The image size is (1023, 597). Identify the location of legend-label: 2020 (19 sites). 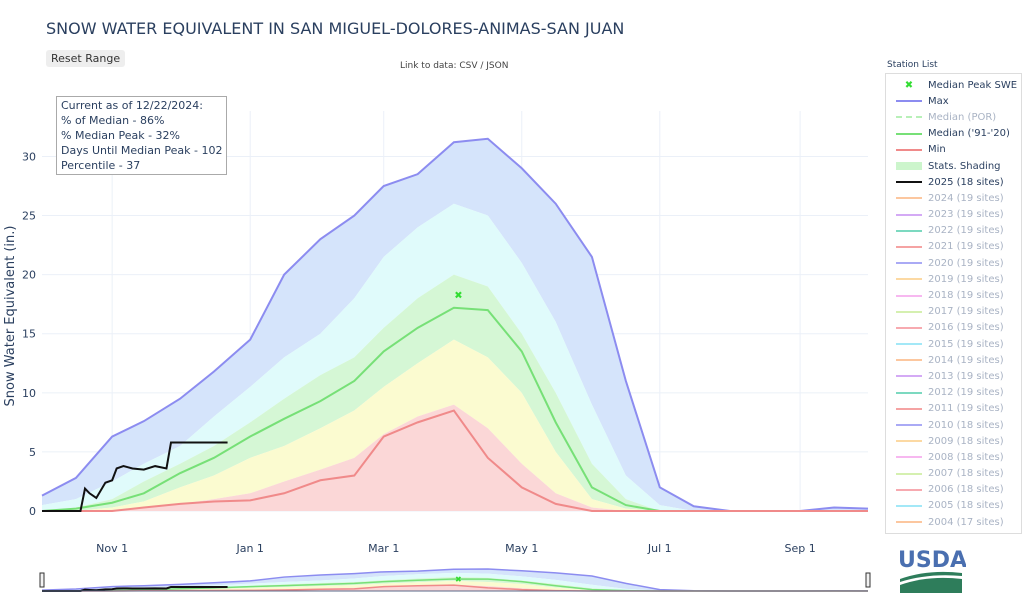
(966, 263).